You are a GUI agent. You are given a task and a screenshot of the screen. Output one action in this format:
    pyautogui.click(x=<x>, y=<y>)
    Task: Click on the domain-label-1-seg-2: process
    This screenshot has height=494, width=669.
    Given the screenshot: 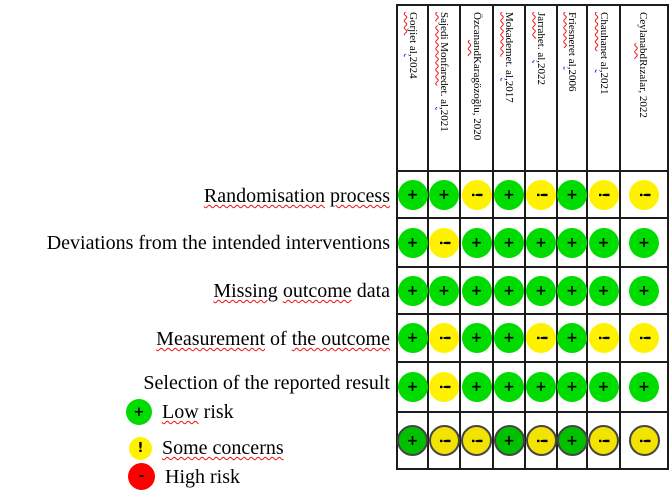 What is the action you would take?
    pyautogui.click(x=360, y=196)
    